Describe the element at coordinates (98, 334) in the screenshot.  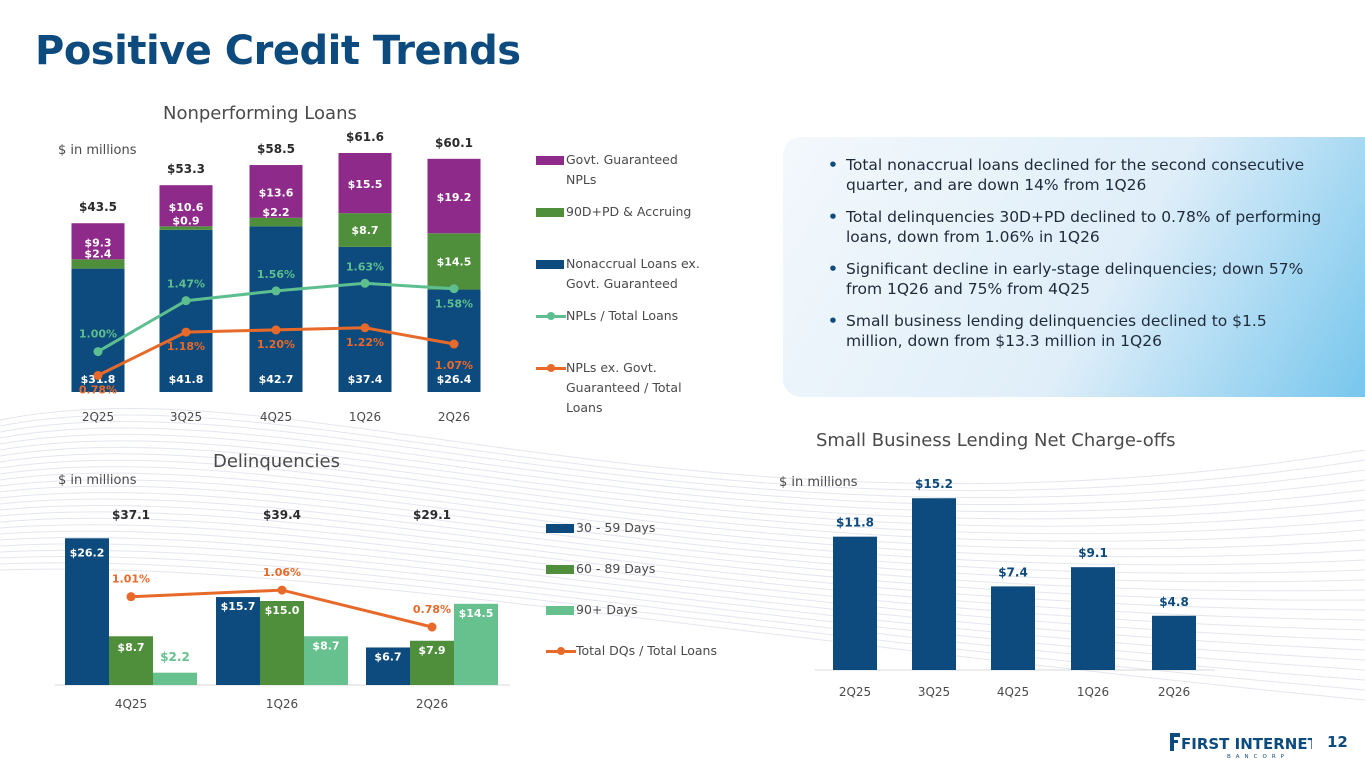
I see `npl-line-label: 1.00%` at that location.